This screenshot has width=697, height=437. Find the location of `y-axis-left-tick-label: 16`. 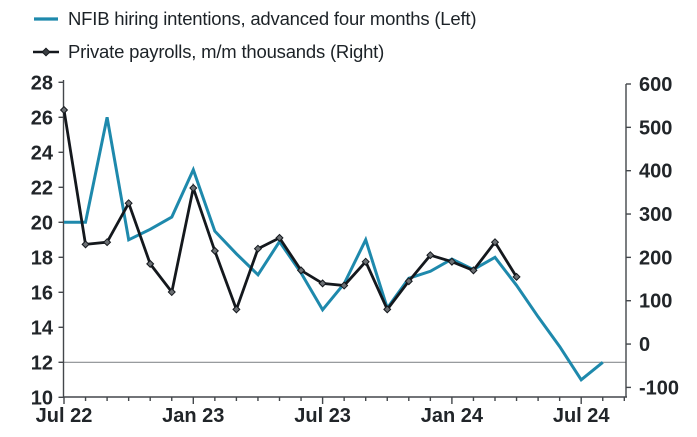

y-axis-left-tick-label: 16 is located at coordinates (42, 293).